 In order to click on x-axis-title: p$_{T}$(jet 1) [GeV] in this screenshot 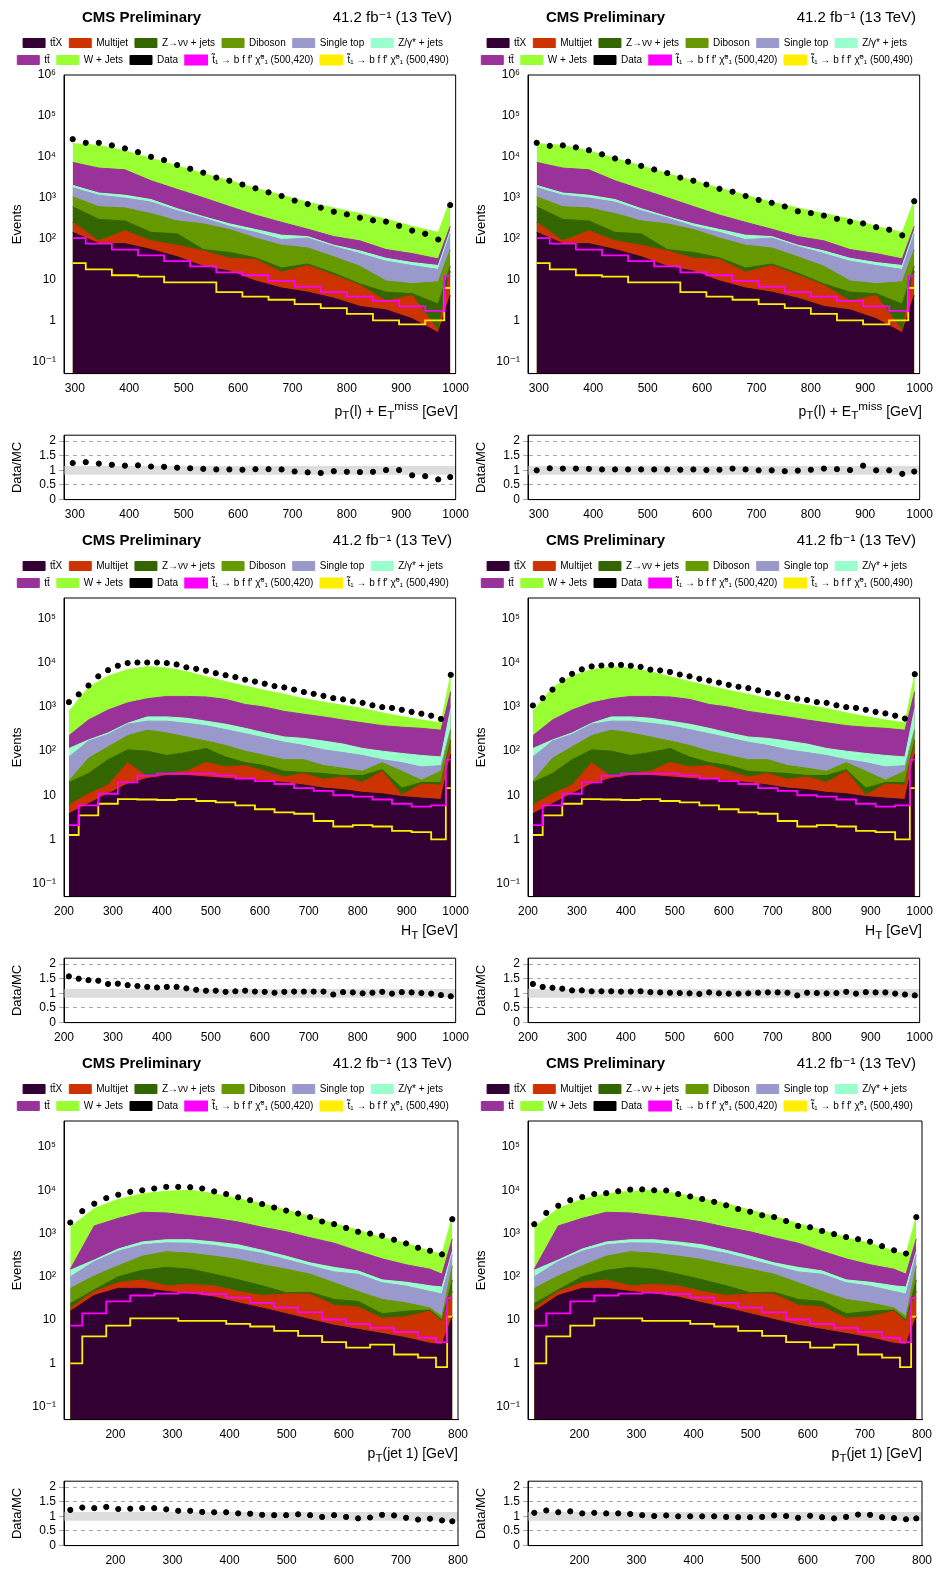, I will do `click(412, 1455)`.